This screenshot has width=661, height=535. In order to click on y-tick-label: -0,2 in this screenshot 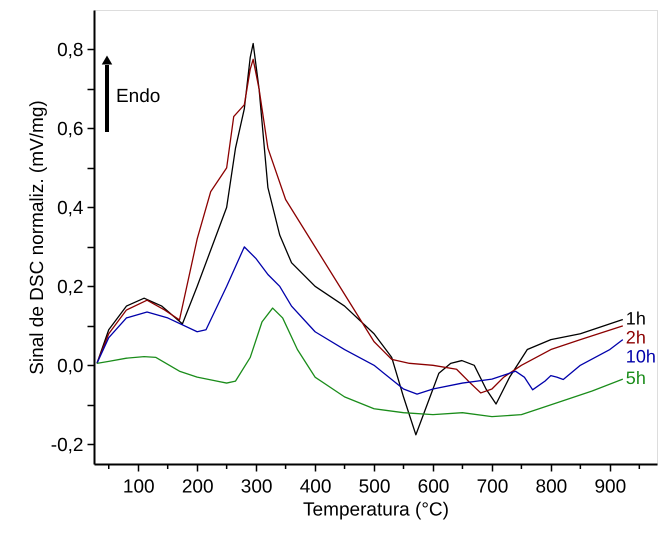, I will do `click(67, 445)`.